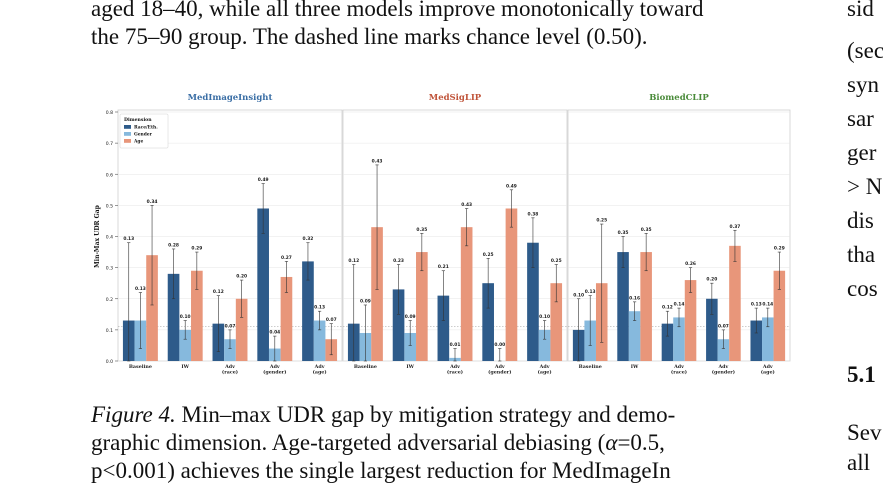 The image size is (883, 484). I want to click on data-label: 0.09, so click(365, 301).